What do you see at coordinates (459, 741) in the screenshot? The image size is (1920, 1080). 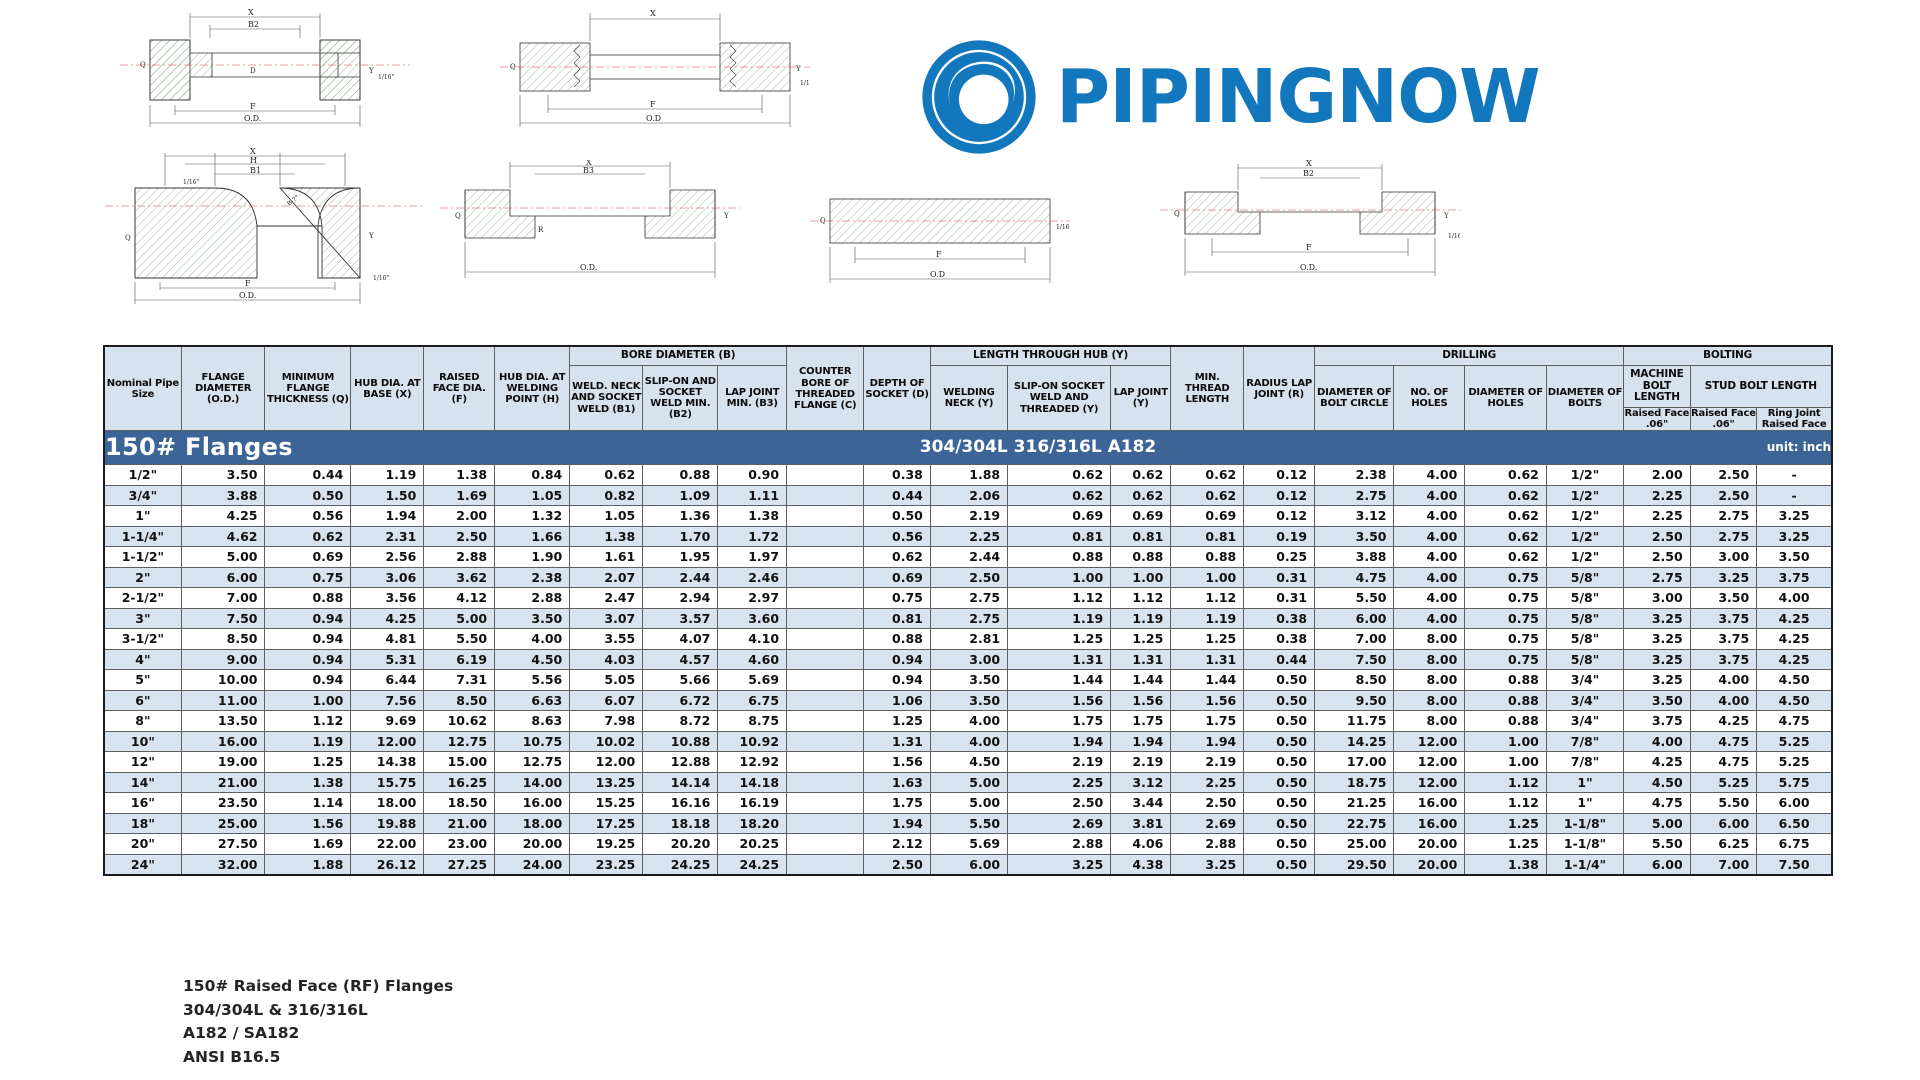 I see `cell-value: 12.75` at bounding box center [459, 741].